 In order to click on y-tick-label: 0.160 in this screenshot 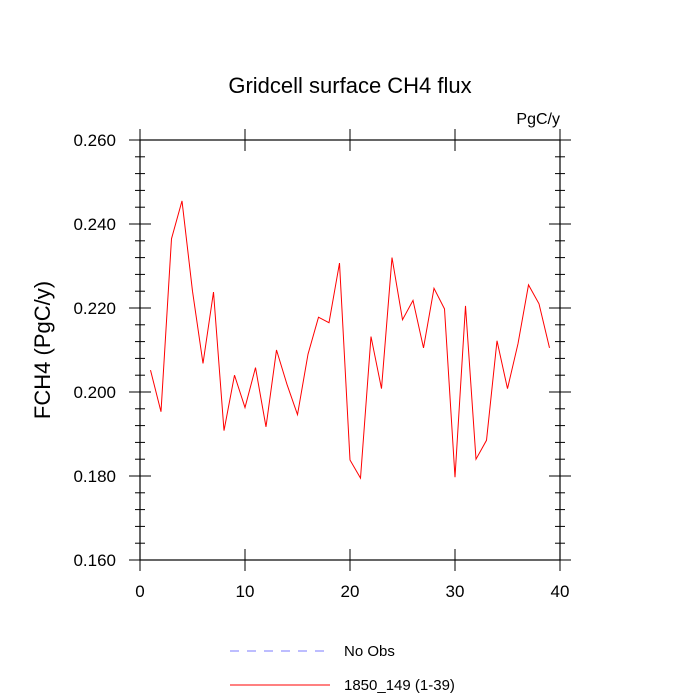, I will do `click(94, 560)`.